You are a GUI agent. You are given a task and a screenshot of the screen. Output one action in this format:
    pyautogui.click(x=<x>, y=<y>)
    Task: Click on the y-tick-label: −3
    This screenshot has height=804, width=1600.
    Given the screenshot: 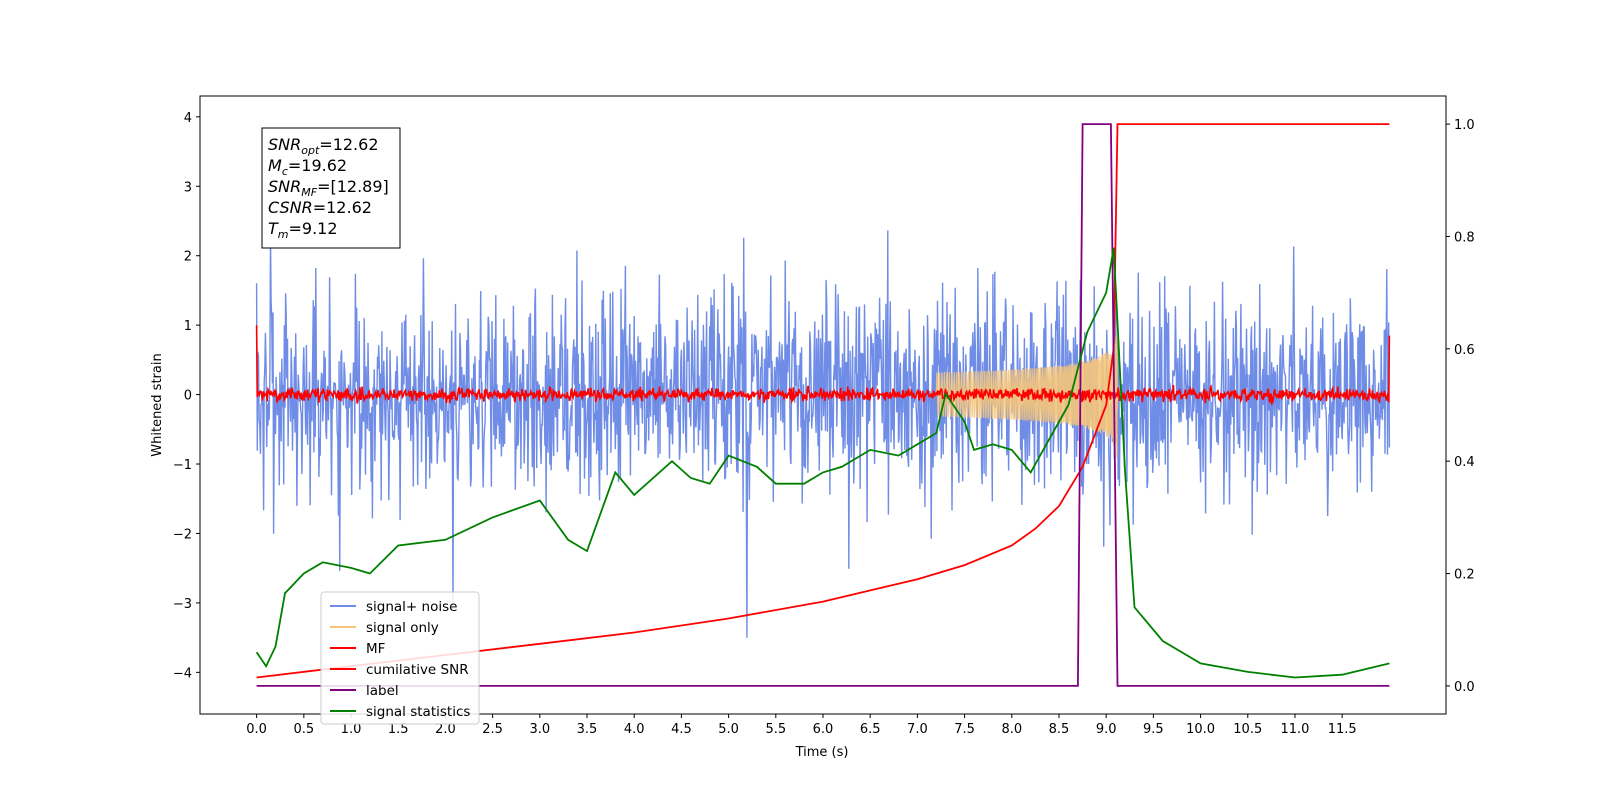 What is the action you would take?
    pyautogui.click(x=182, y=604)
    